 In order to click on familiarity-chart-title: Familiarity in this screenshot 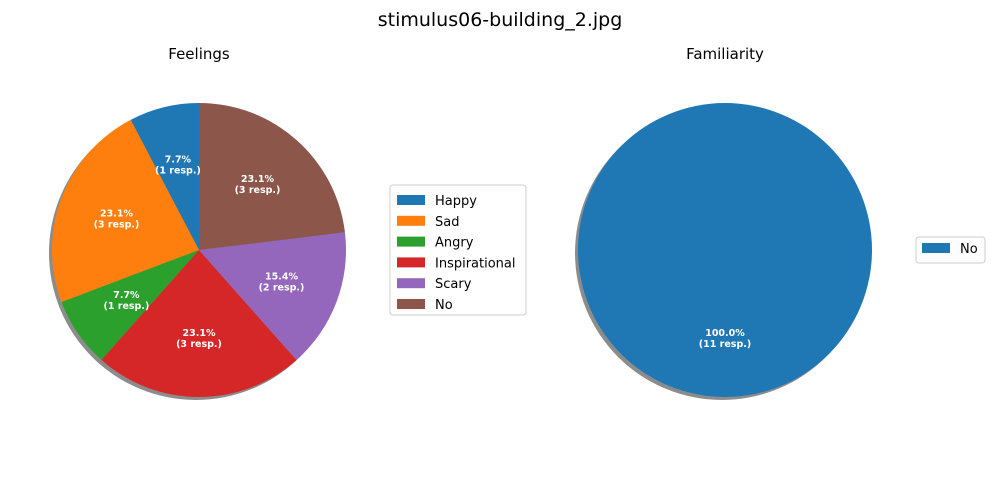, I will do `click(725, 54)`.